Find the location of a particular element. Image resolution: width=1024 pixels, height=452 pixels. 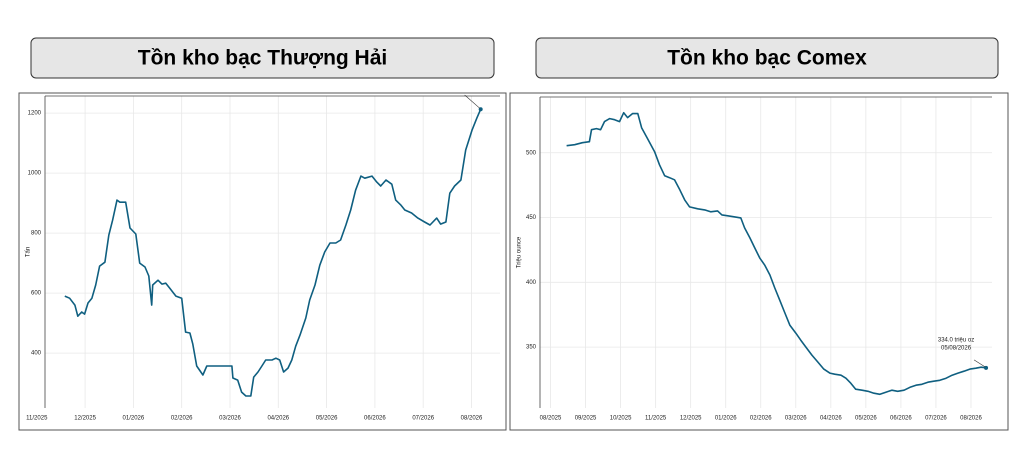

annotation: 334.0 triệu oz is located at coordinates (956, 340).